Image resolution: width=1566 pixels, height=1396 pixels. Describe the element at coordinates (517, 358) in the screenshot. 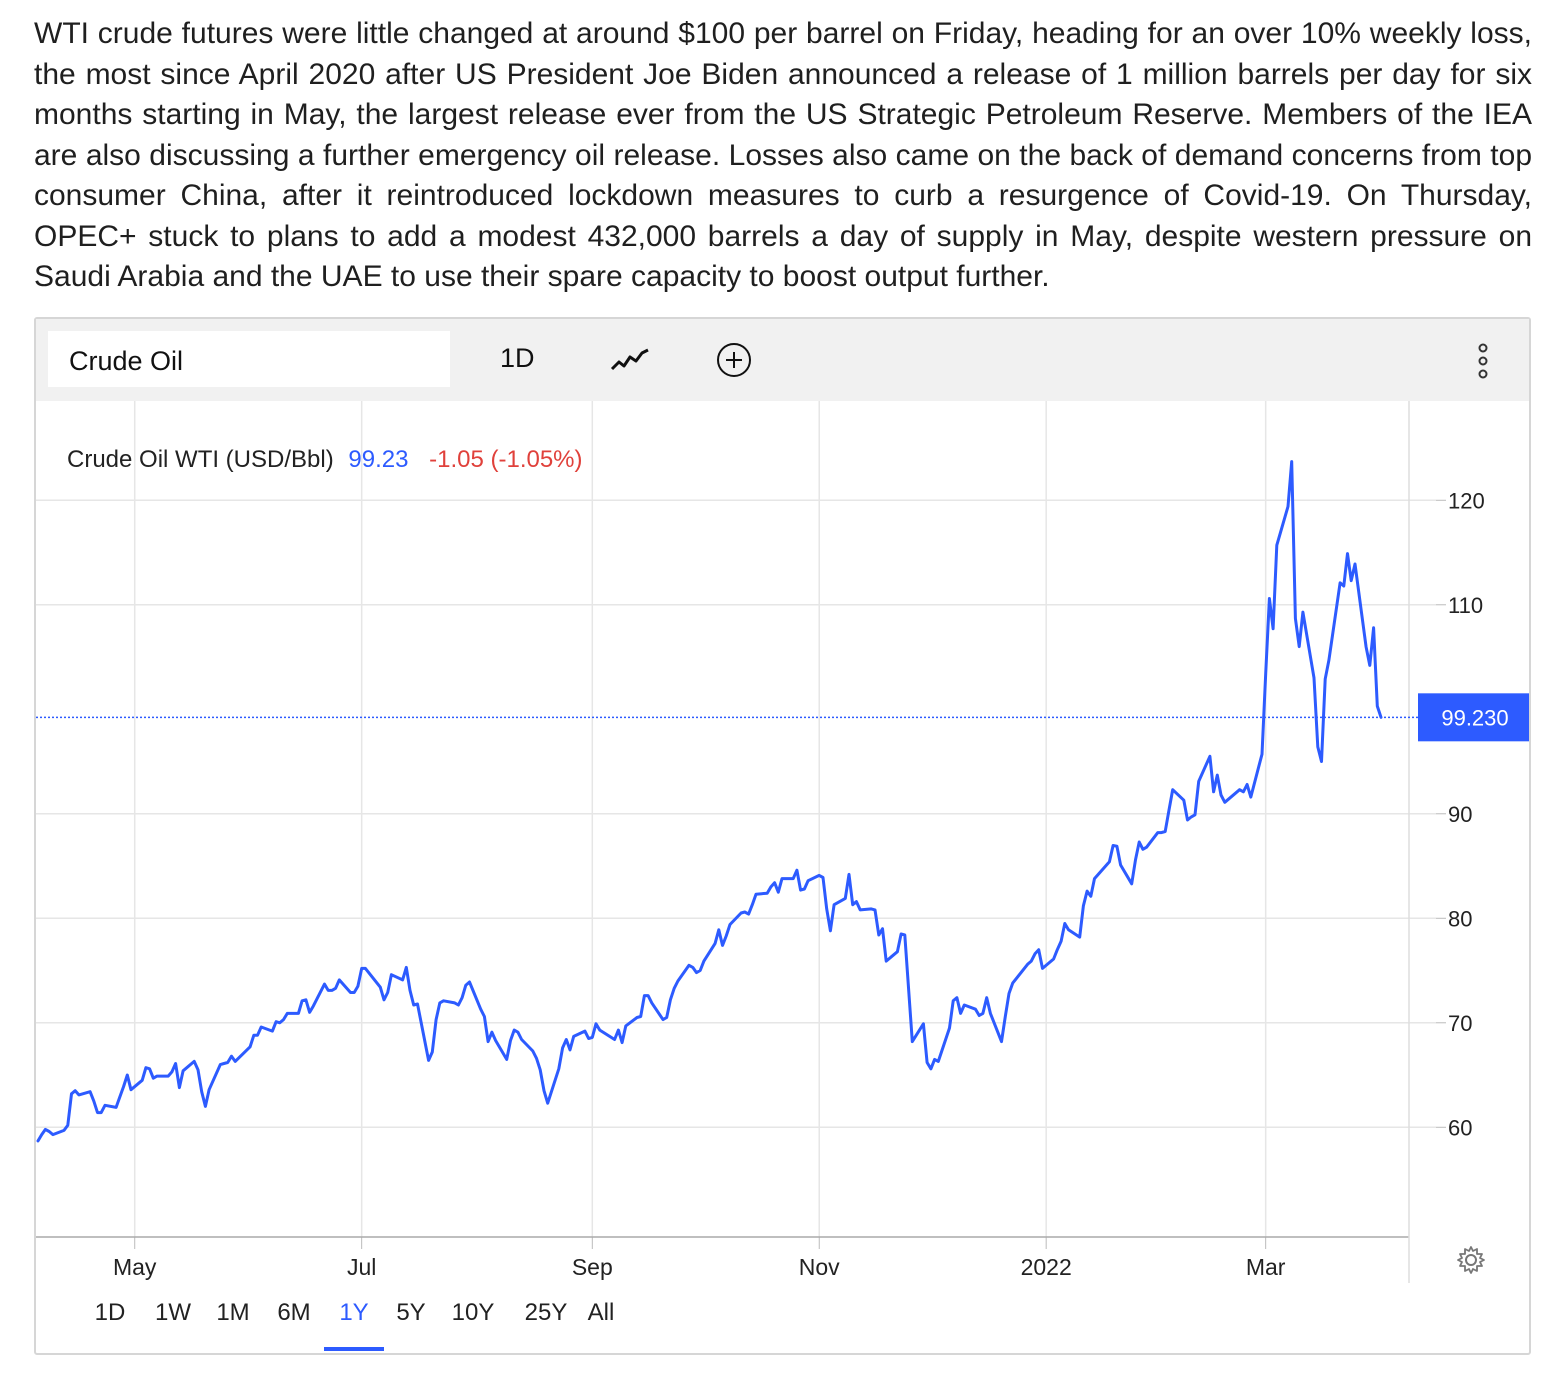

I see `interval-button: 1D` at that location.